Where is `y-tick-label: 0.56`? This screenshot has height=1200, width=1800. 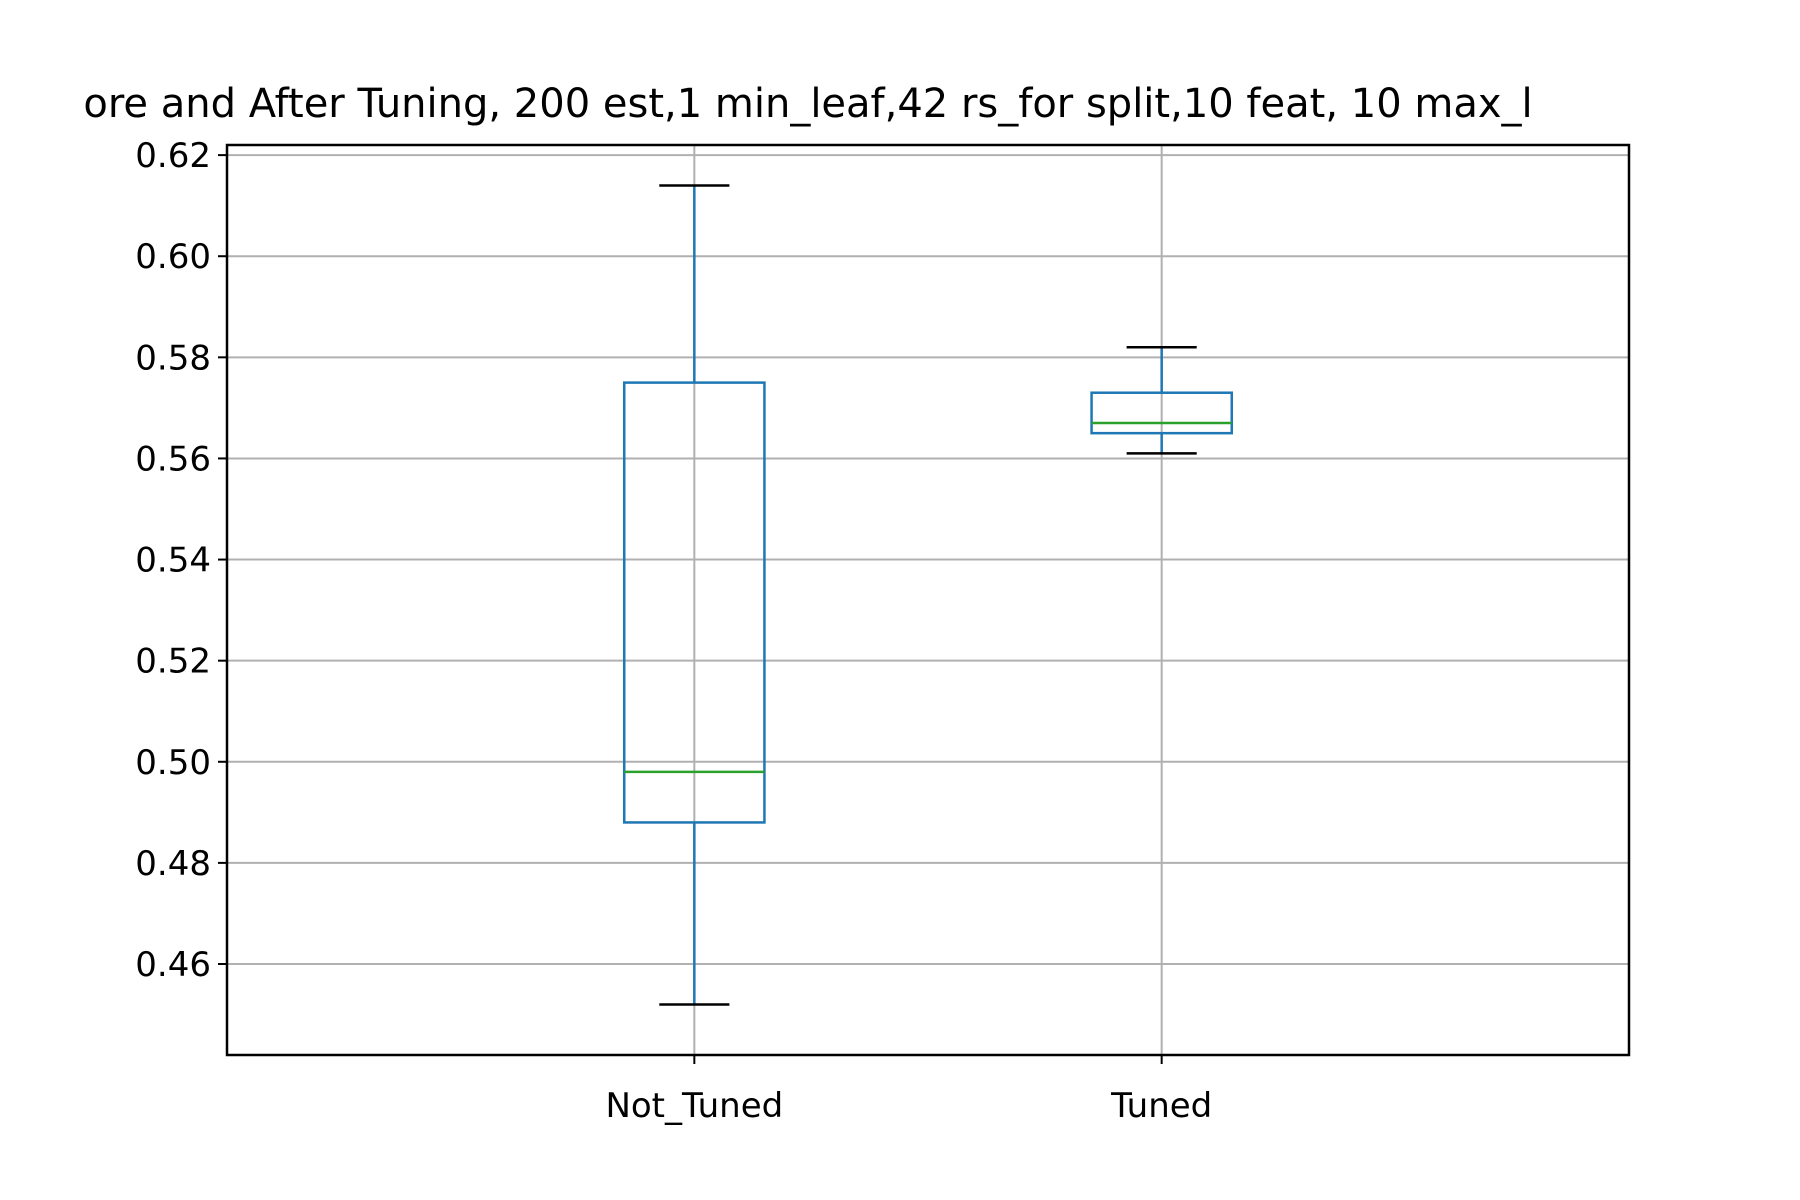
y-tick-label: 0.56 is located at coordinates (173, 459).